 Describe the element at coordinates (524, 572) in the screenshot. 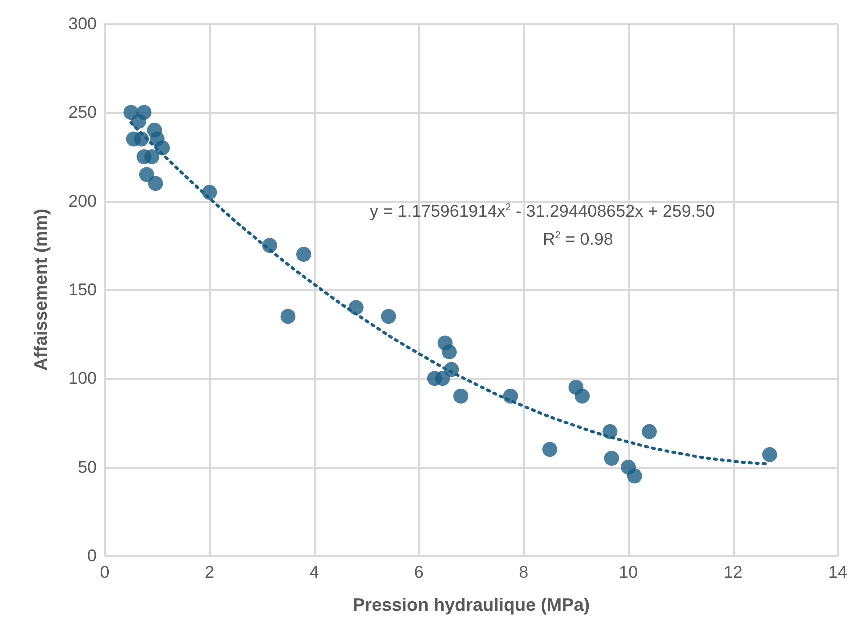

I see `x-tick-label: 8` at that location.